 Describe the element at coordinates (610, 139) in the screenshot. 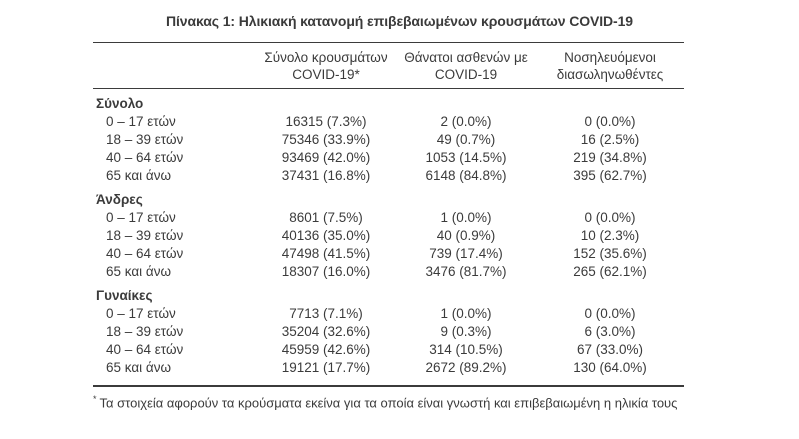

I see `intubated-cell: 16 (2.5%)` at that location.